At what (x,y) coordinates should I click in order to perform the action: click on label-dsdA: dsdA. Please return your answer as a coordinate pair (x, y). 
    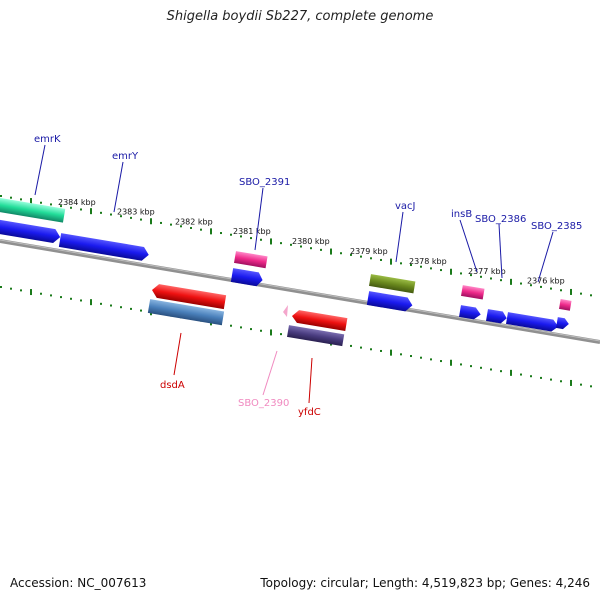
    Looking at the image, I should click on (172, 385).